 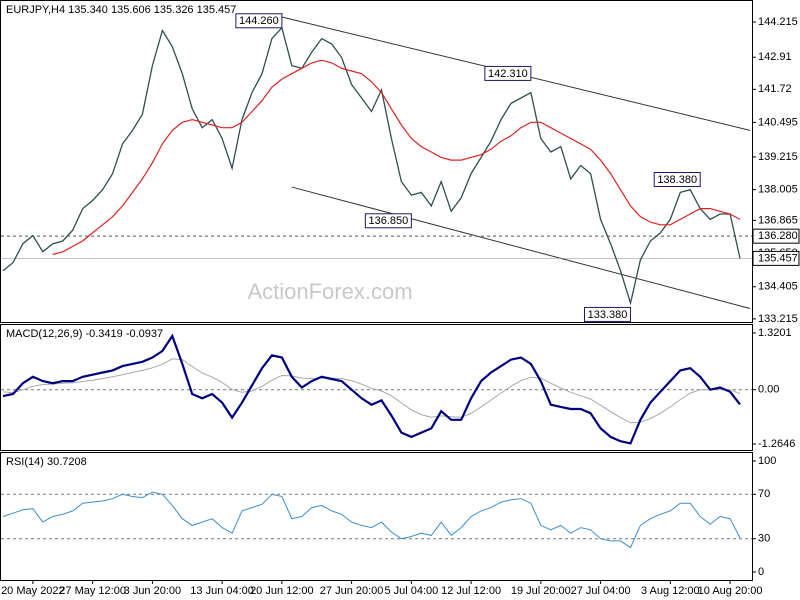 What do you see at coordinates (33, 591) in the screenshot?
I see `x-tick-label: 20 May 2022` at bounding box center [33, 591].